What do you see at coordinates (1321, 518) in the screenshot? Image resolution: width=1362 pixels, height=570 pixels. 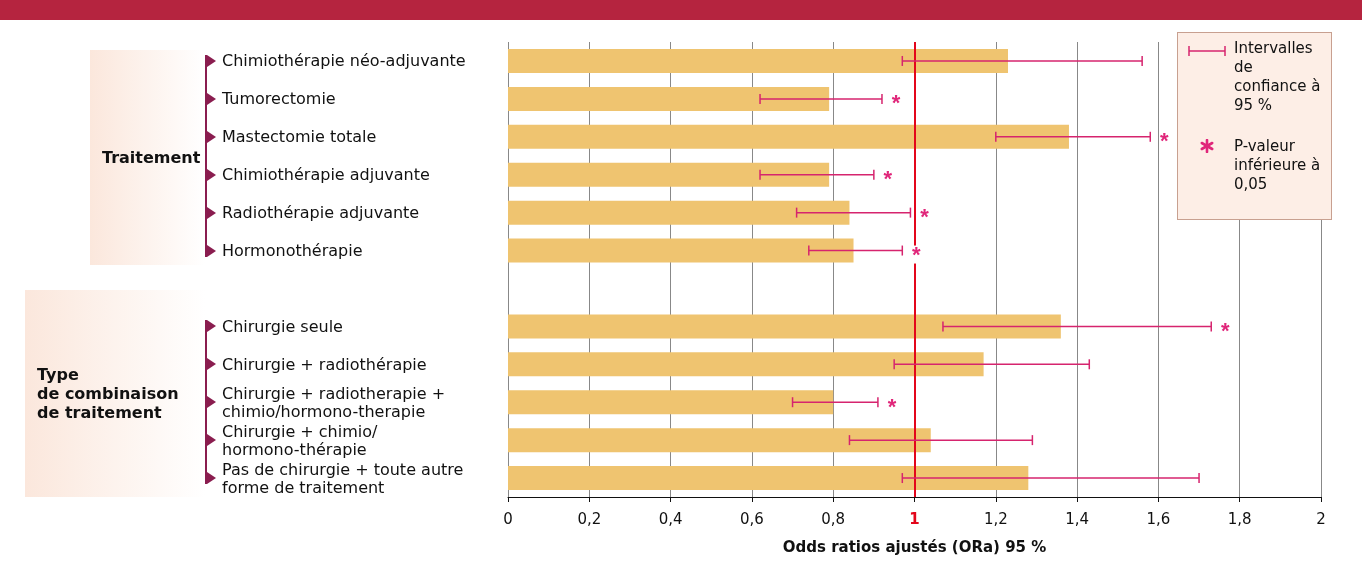 I see `x-tick-label: 2` at bounding box center [1321, 518].